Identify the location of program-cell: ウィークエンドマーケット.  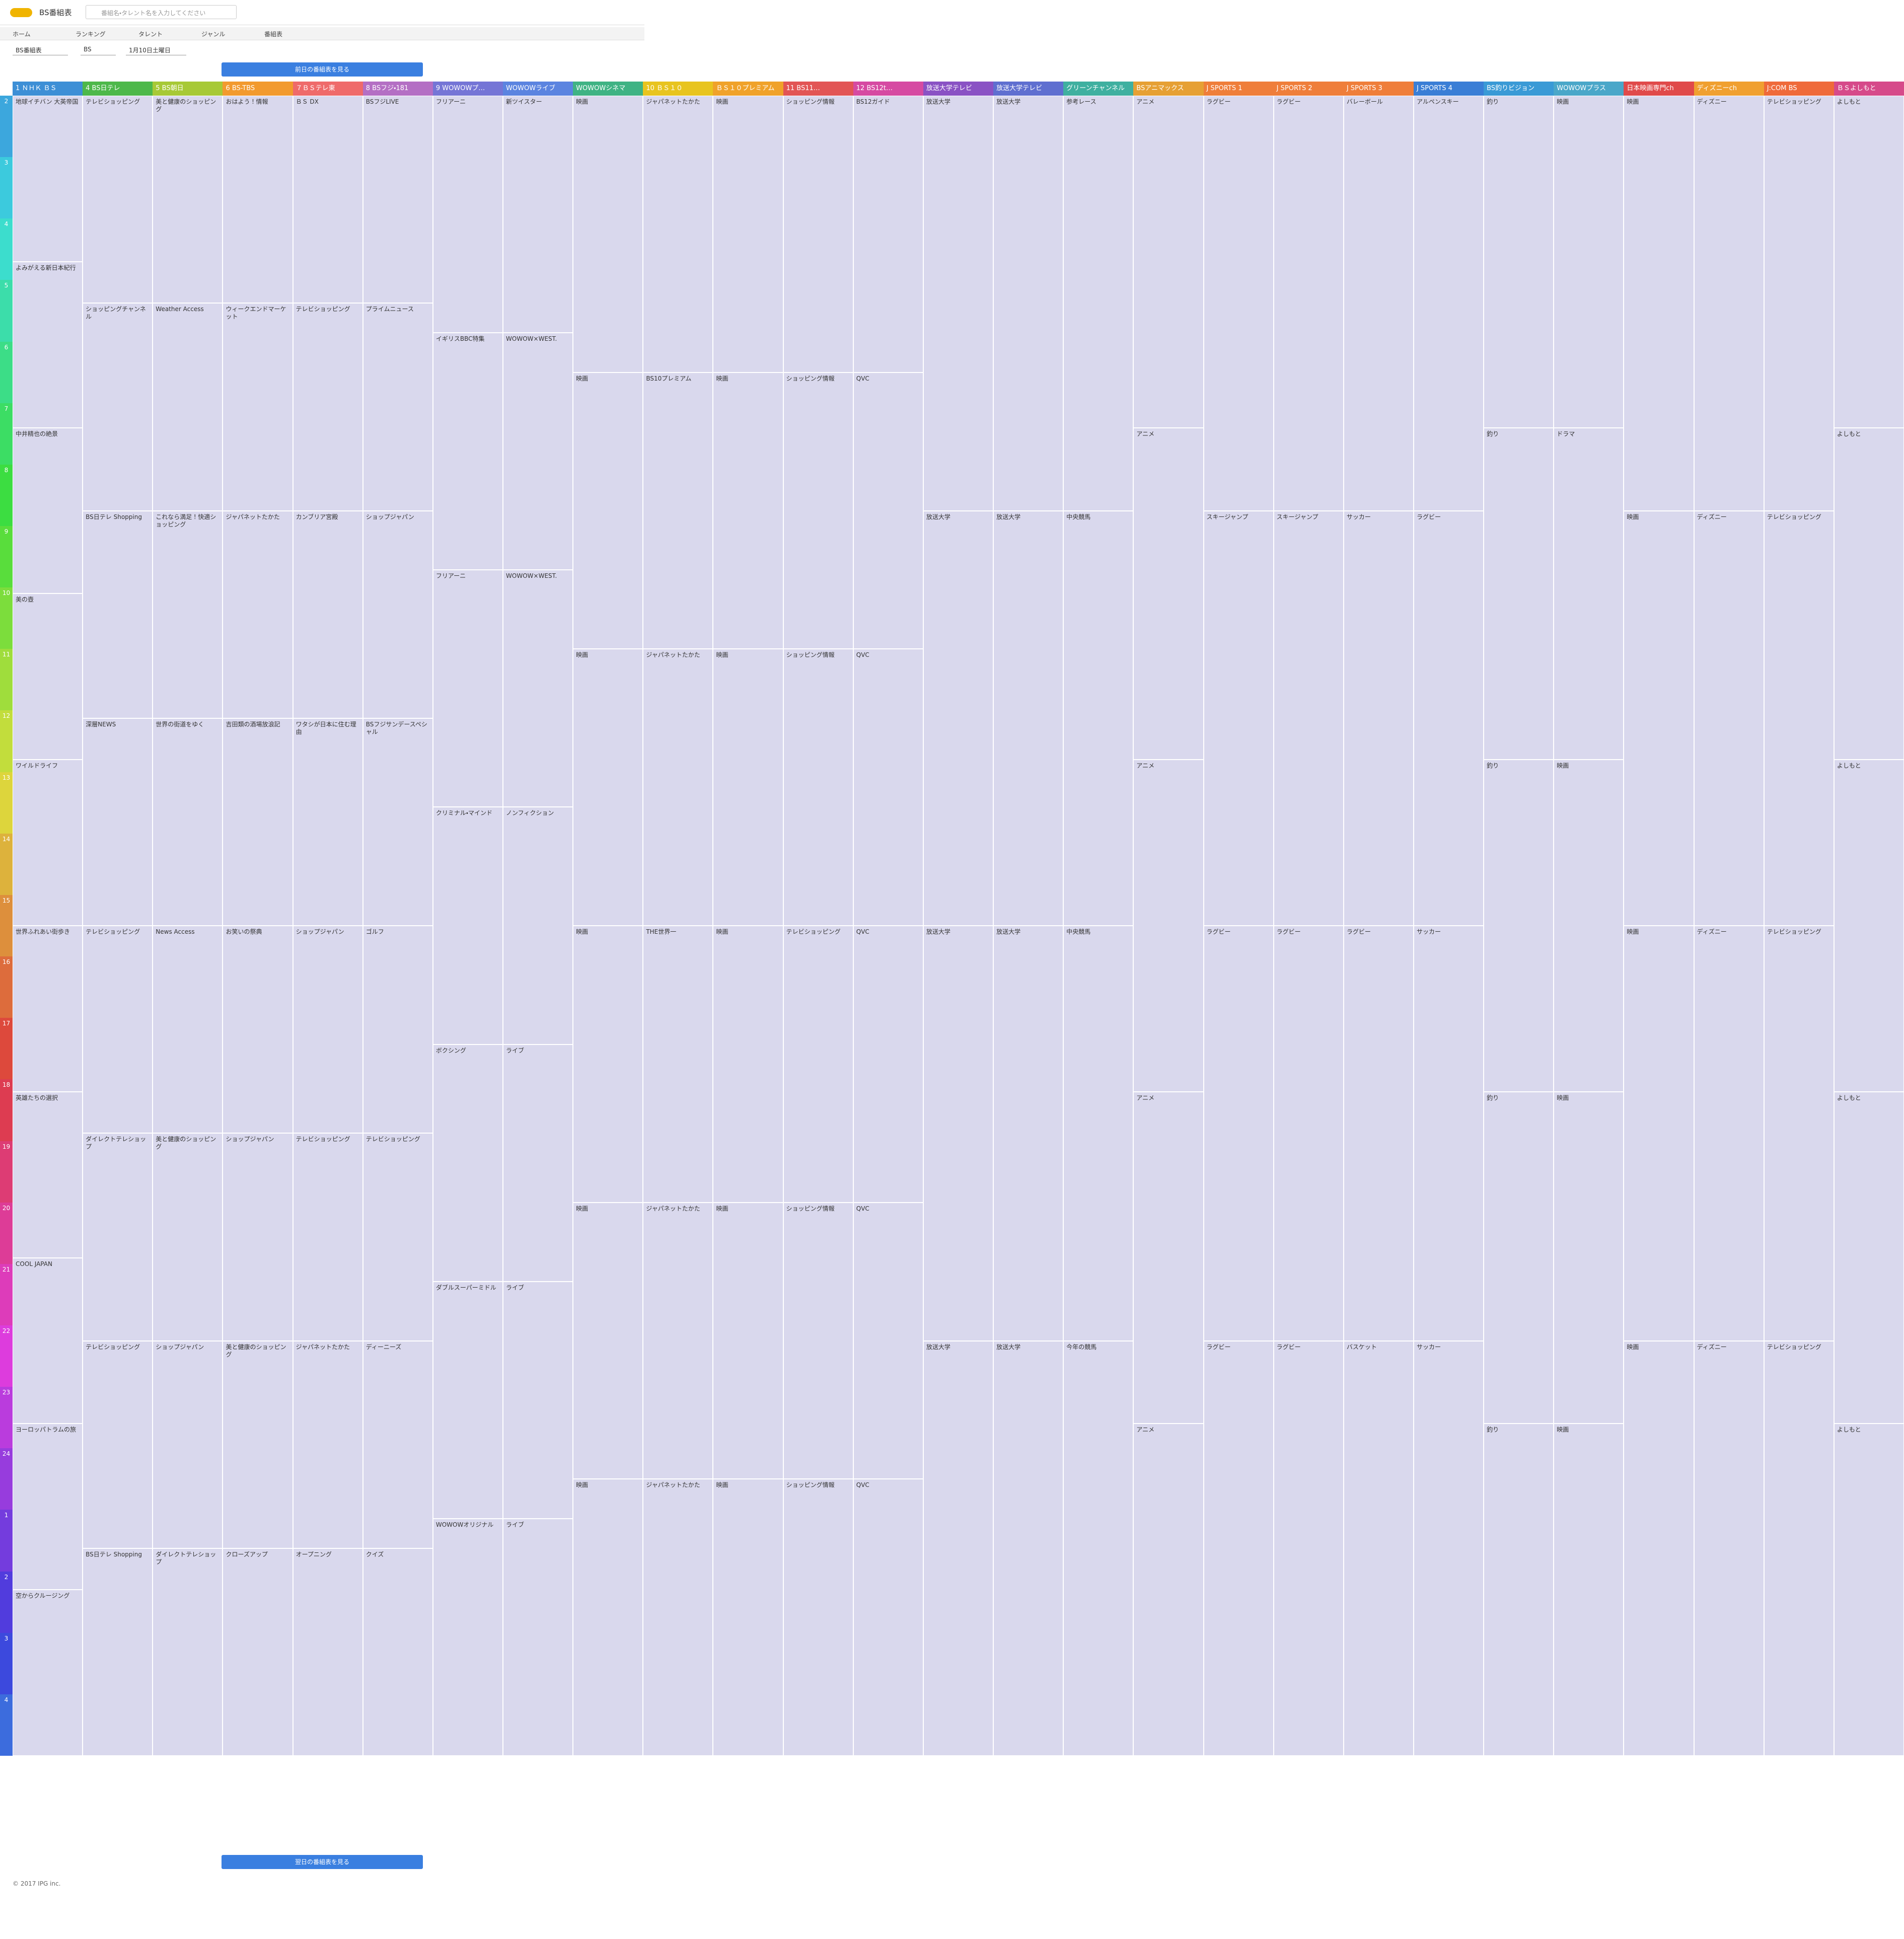
(258, 407).